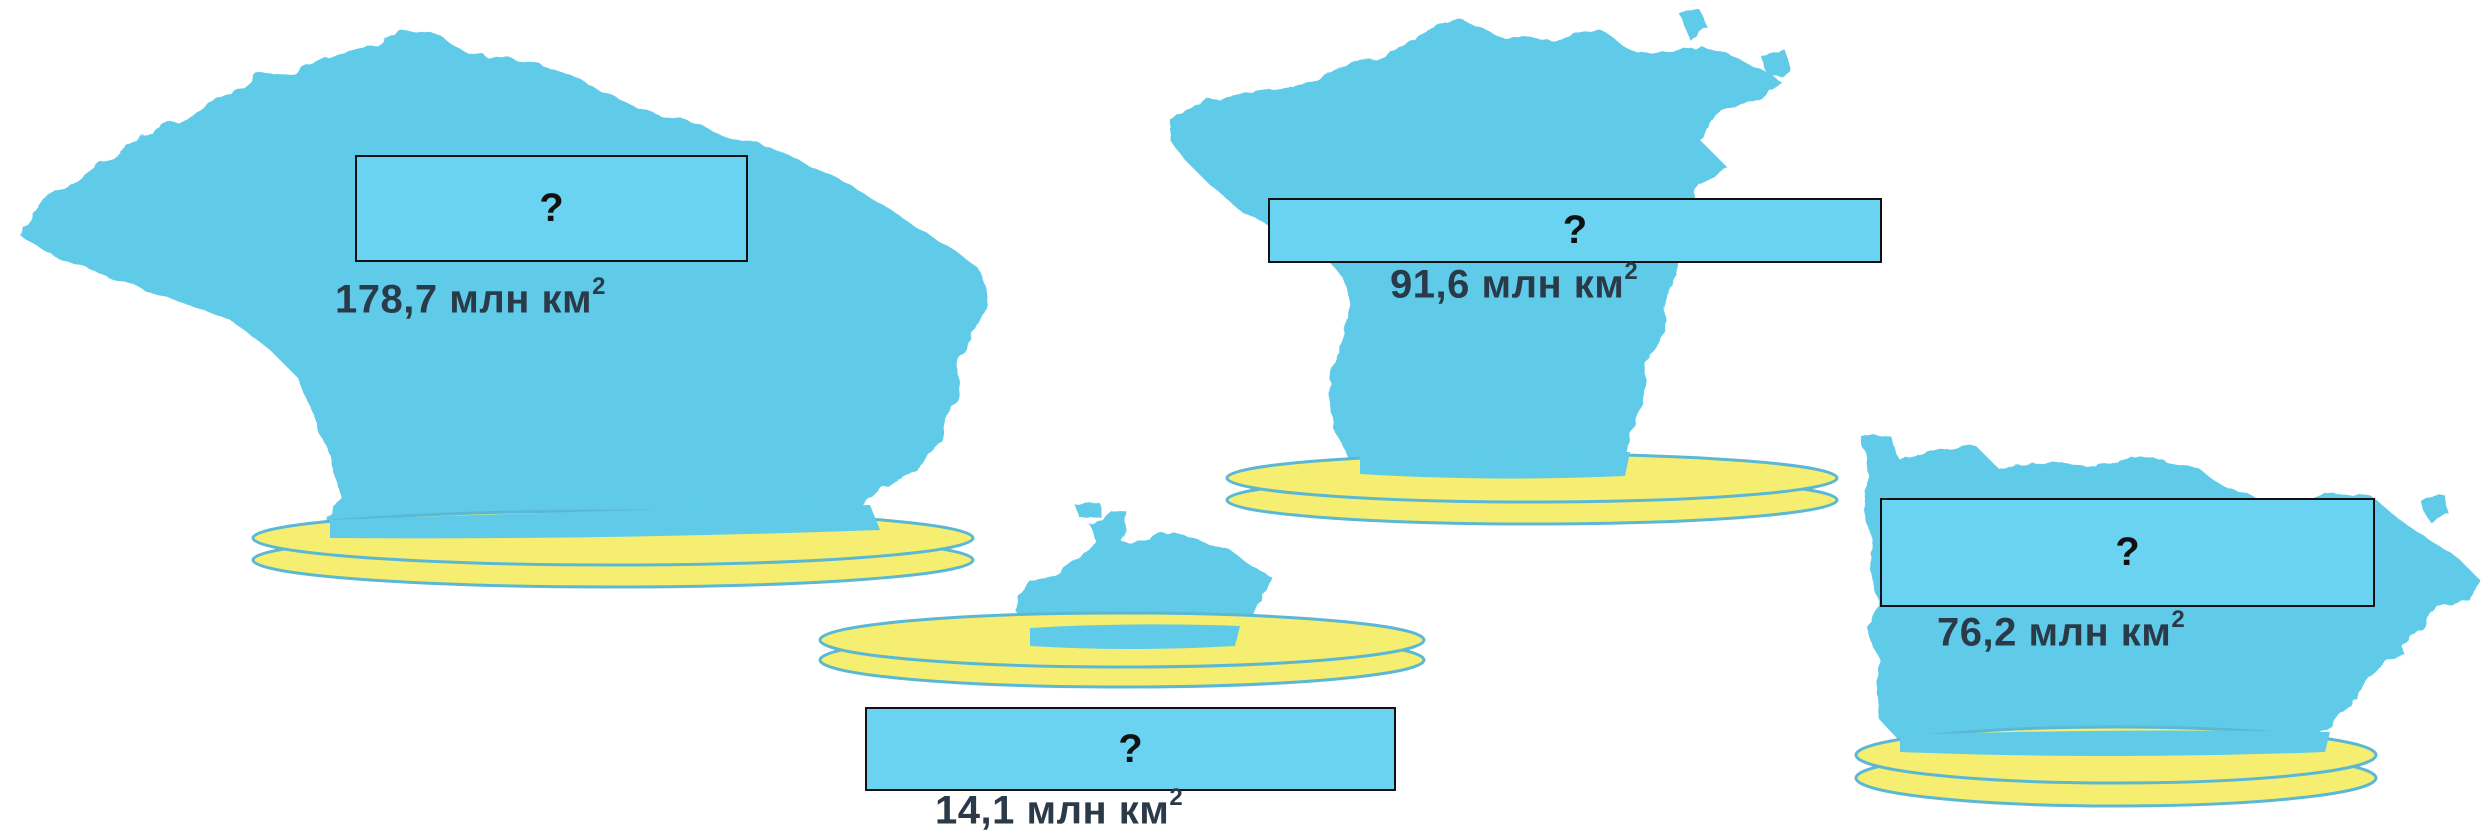 The height and width of the screenshot is (833, 2489). What do you see at coordinates (1130, 749) in the screenshot?
I see `ocean-3-answer-box: ?` at bounding box center [1130, 749].